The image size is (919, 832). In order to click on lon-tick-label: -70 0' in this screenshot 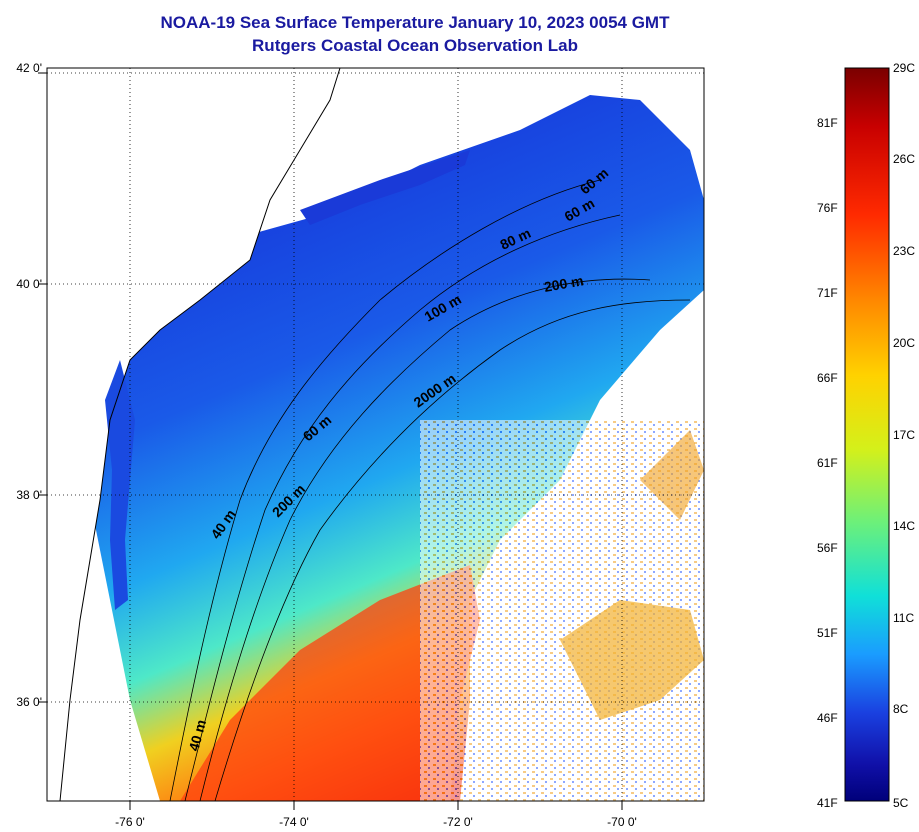, I will do `click(622, 822)`.